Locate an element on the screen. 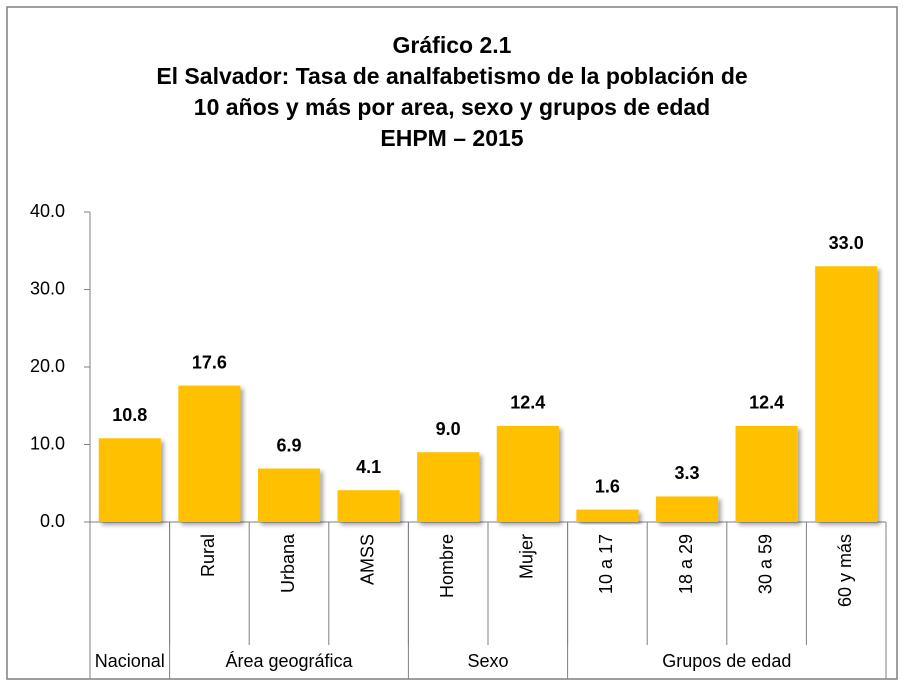 This screenshot has width=904, height=684. value-label: 4.1 is located at coordinates (368, 467).